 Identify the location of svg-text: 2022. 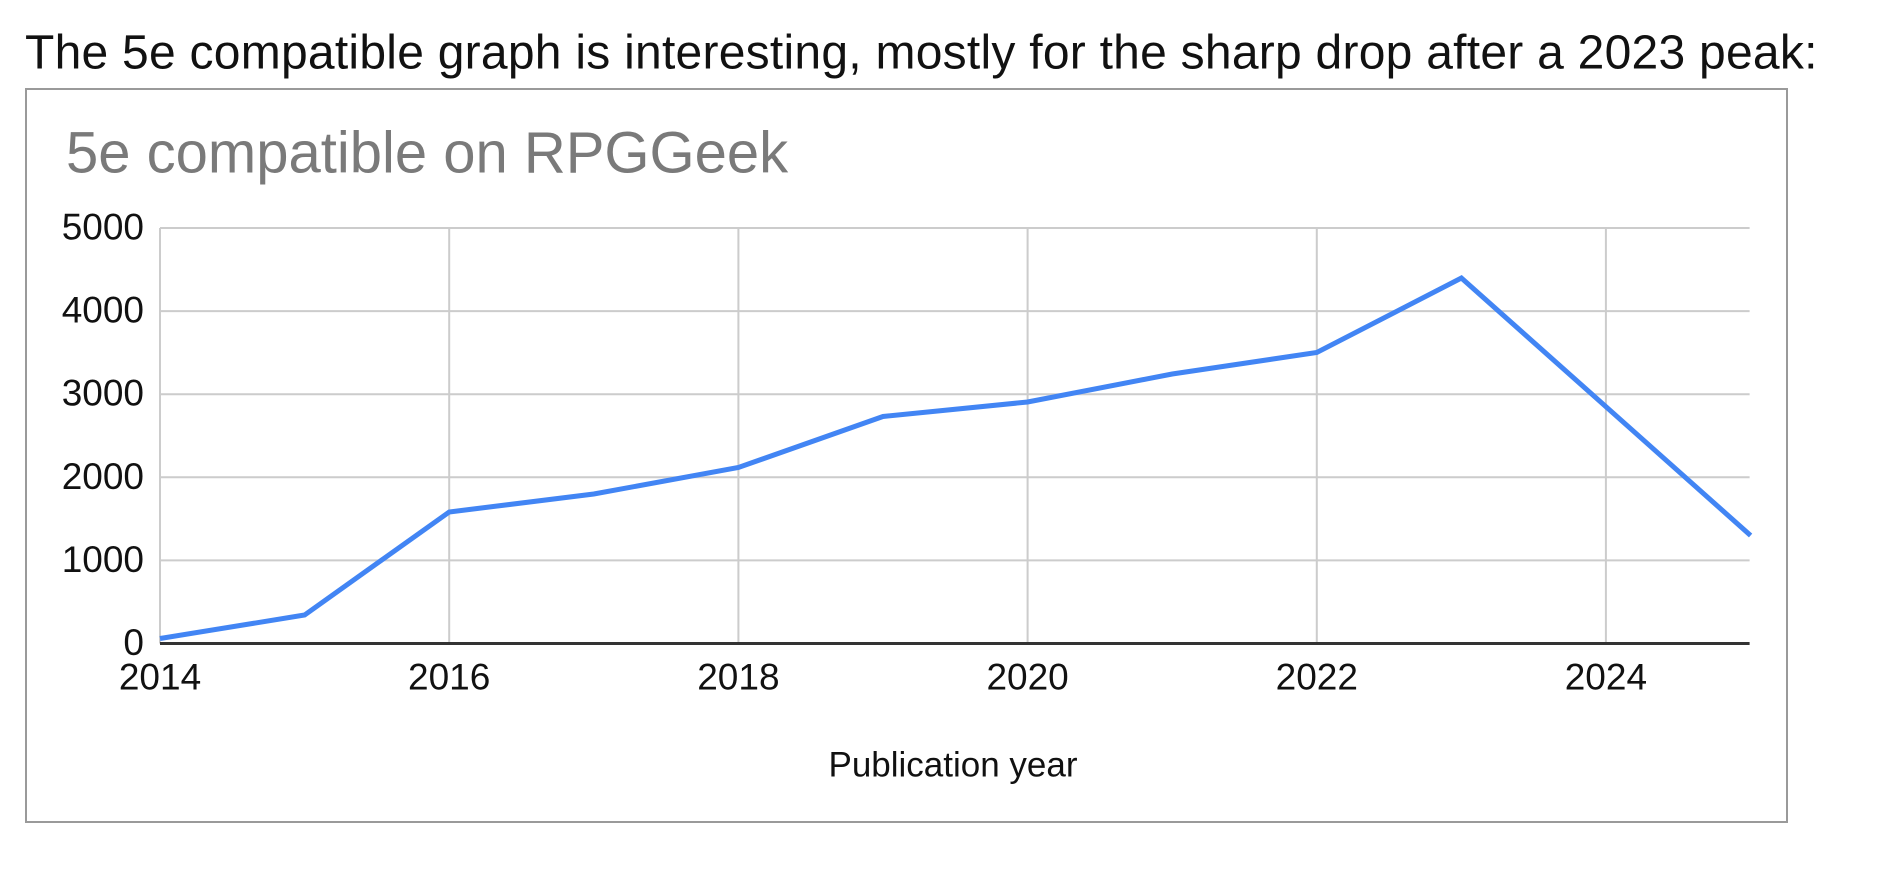
(1317, 676).